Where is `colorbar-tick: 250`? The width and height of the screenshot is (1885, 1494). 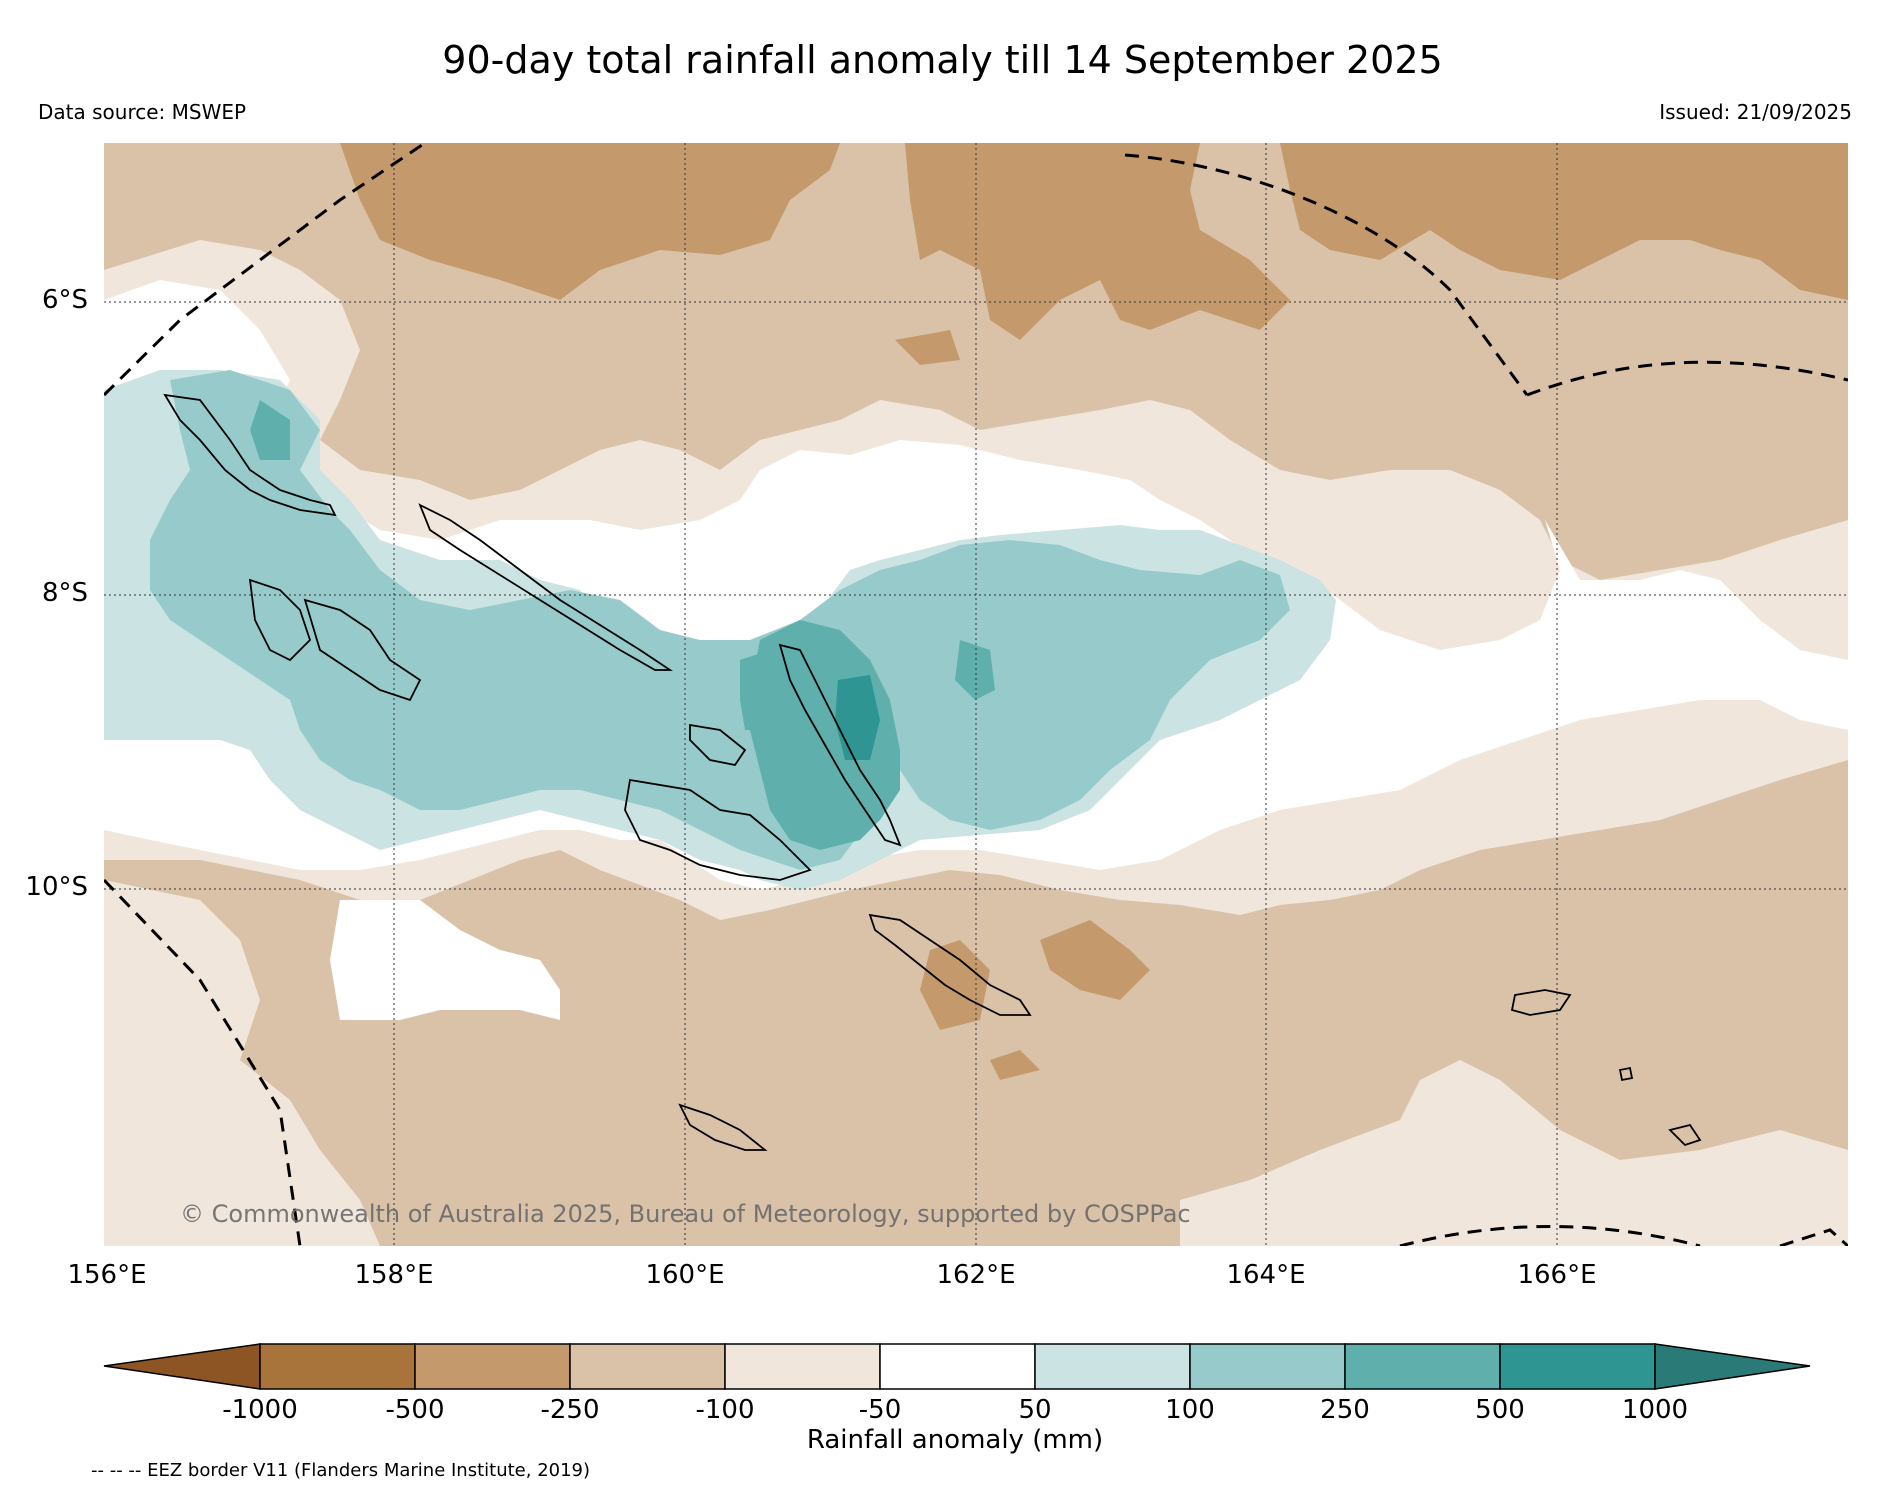 colorbar-tick: 250 is located at coordinates (1345, 1410).